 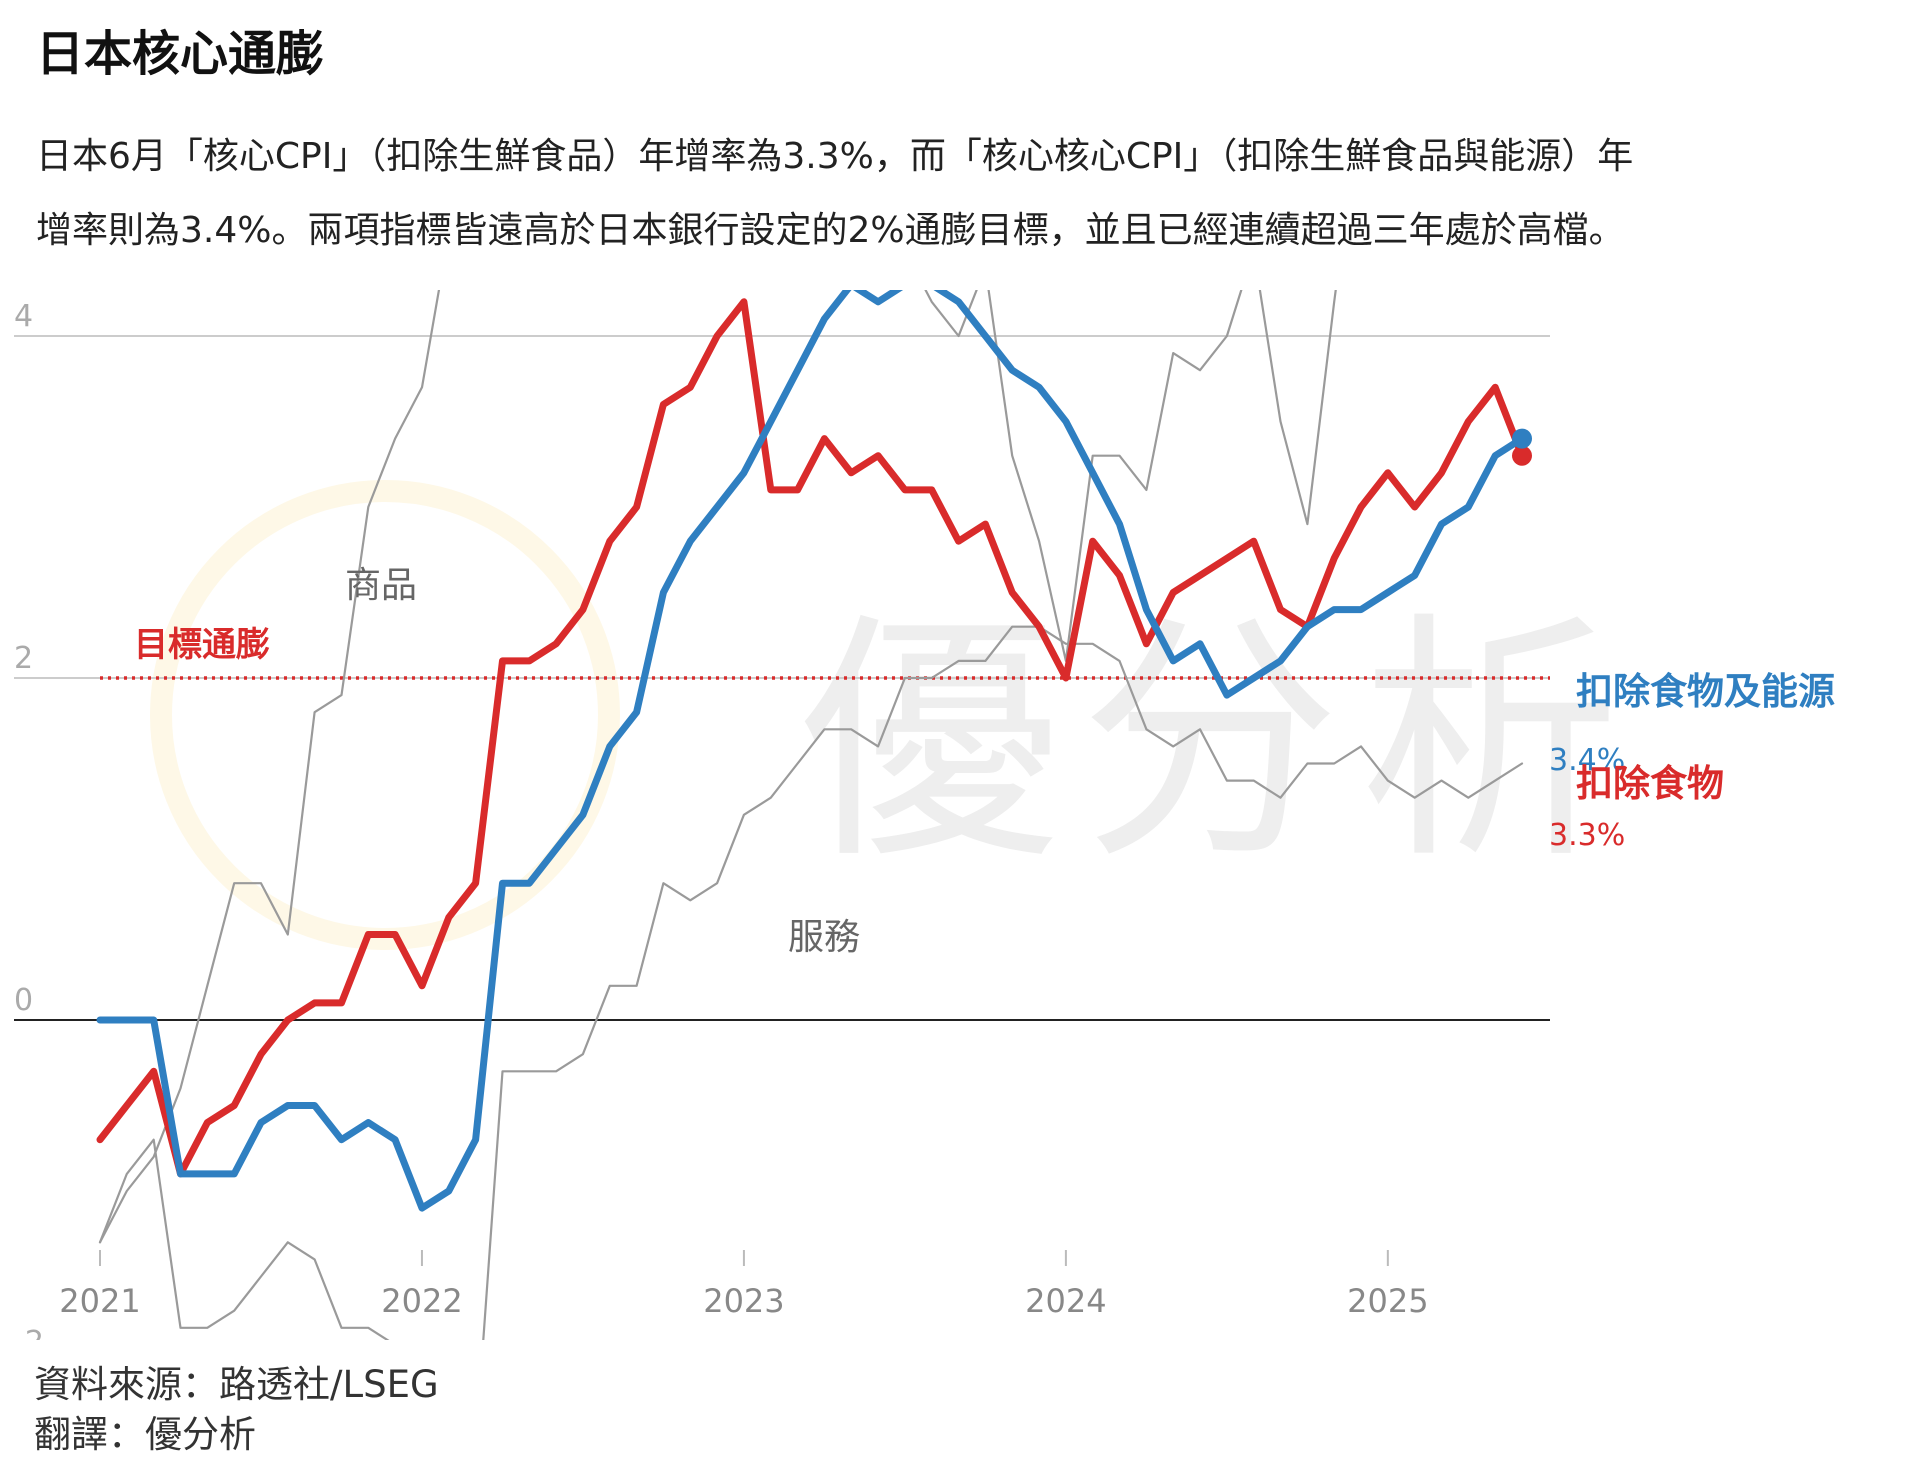 What do you see at coordinates (381, 585) in the screenshot?
I see `series-label-goods: 商品` at bounding box center [381, 585].